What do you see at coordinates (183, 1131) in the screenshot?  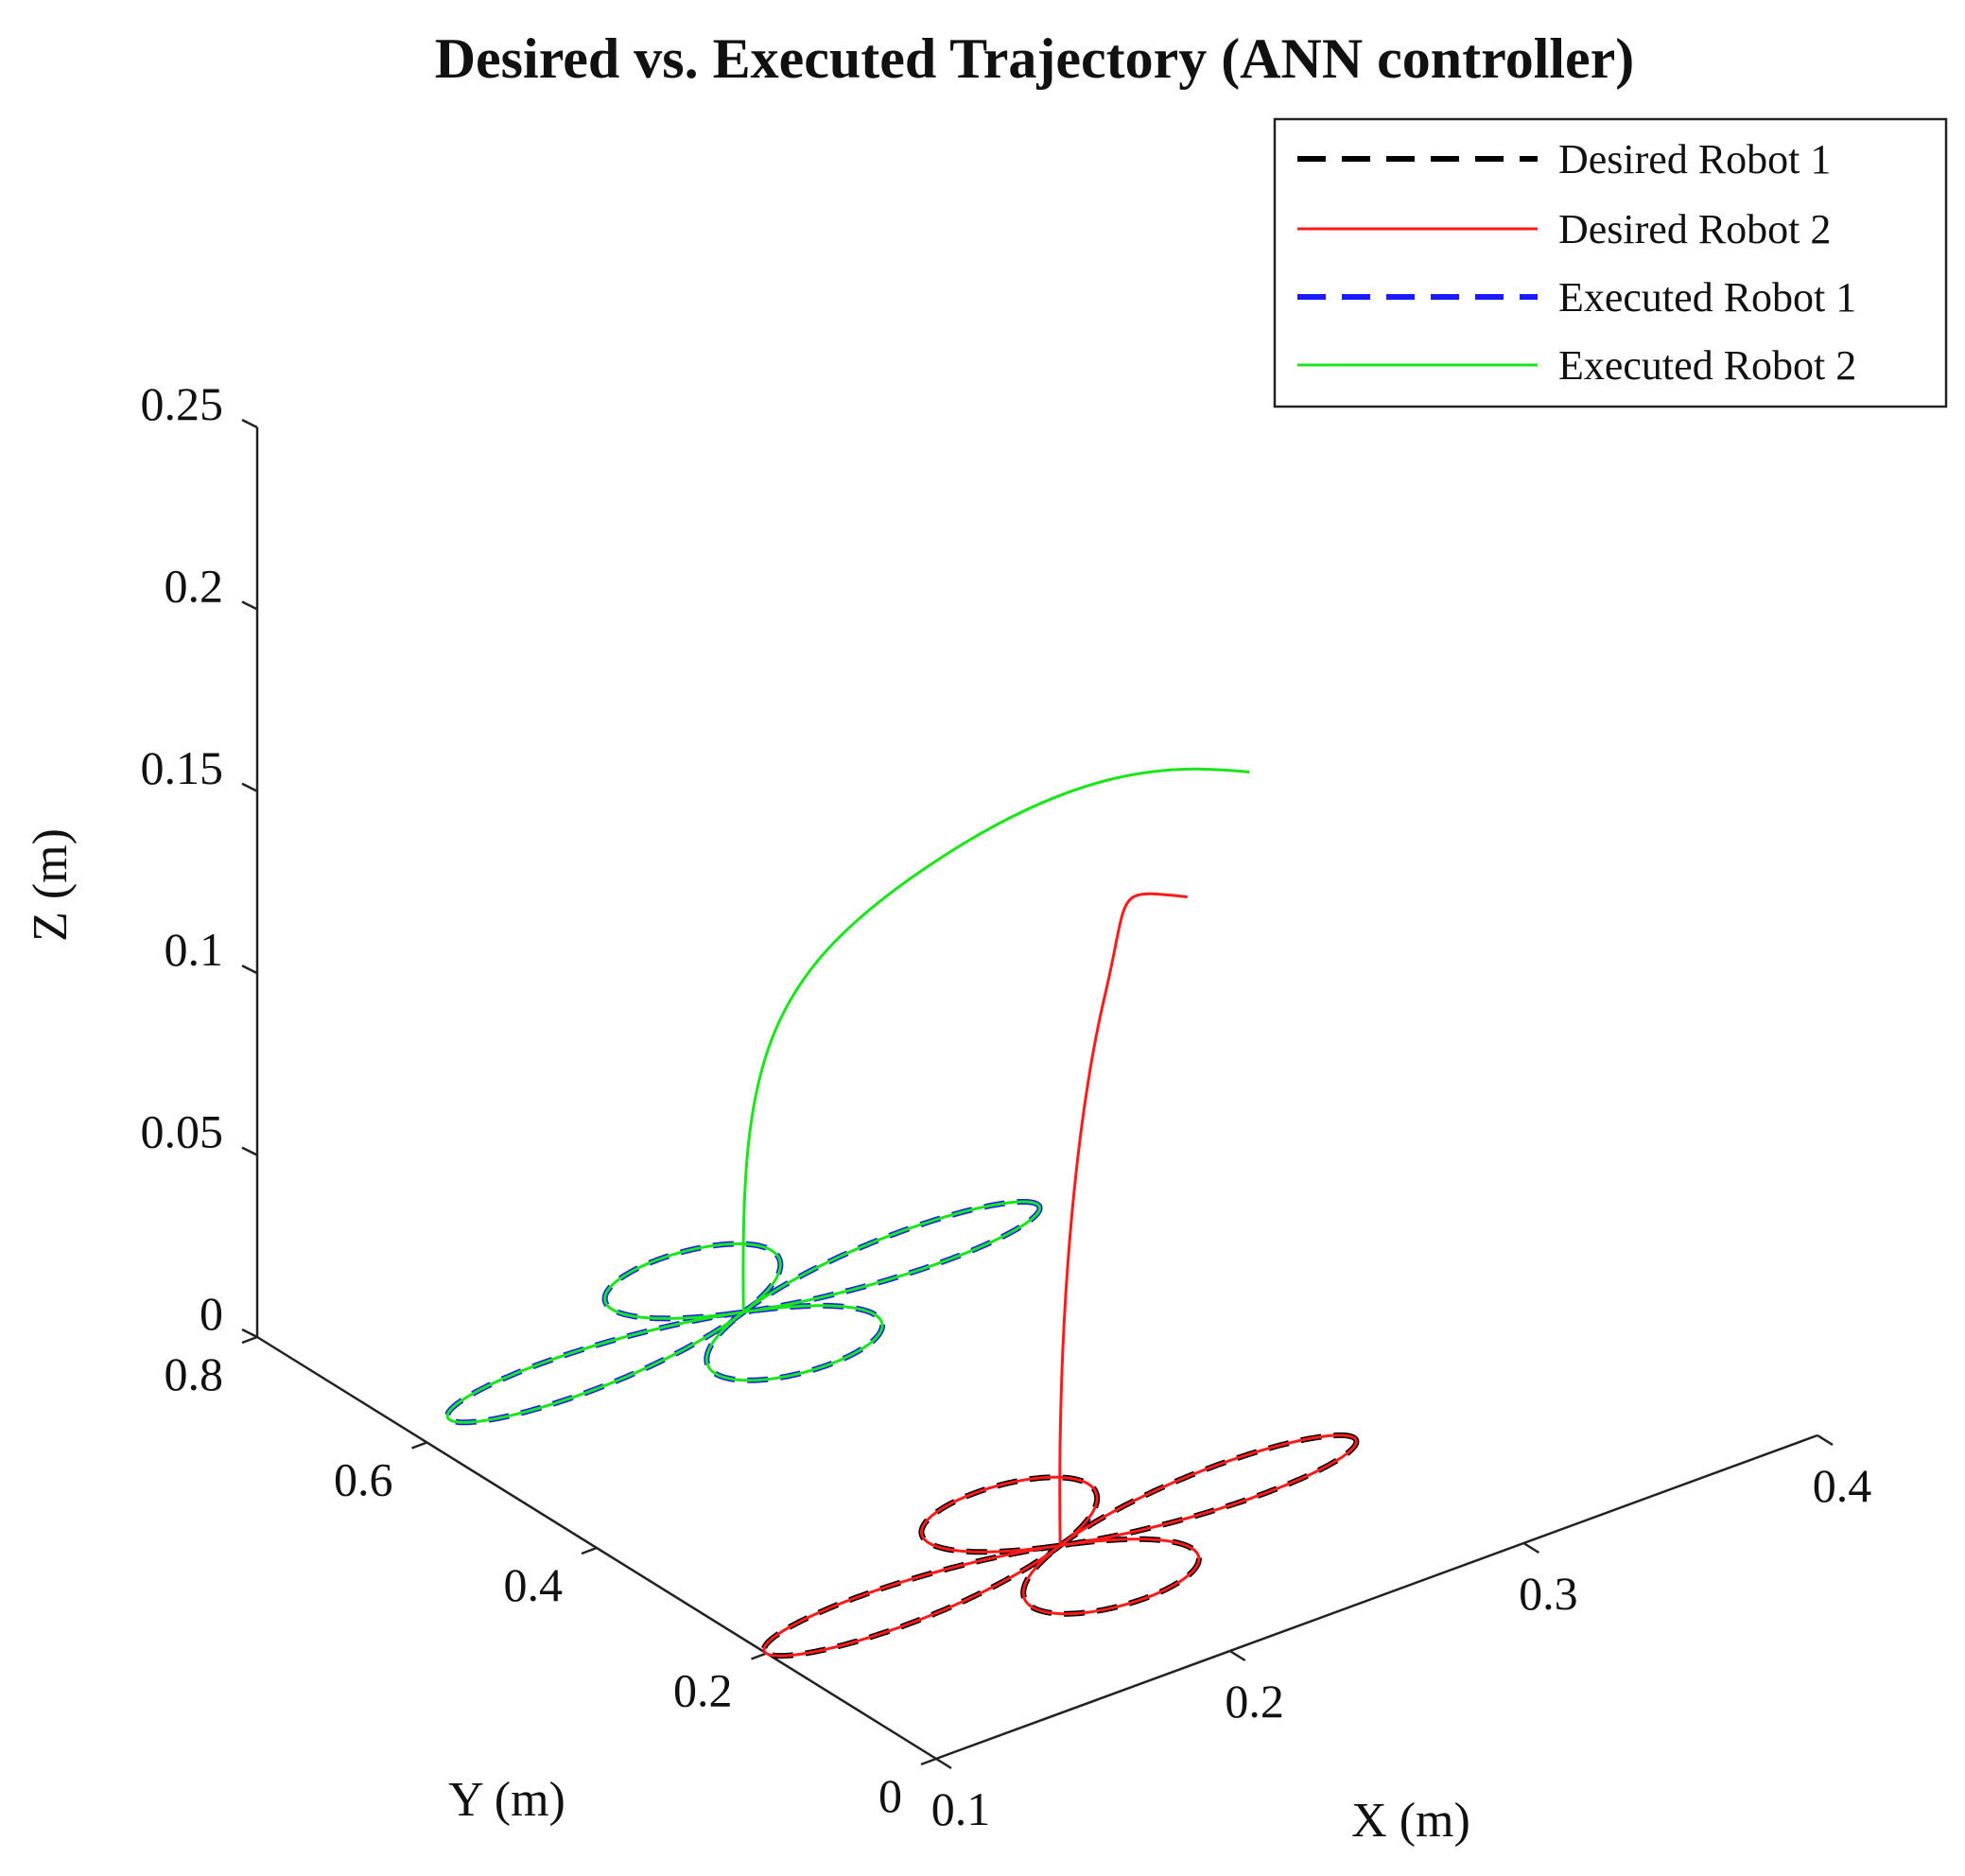 I see `z-tick-label-1: 0.05` at bounding box center [183, 1131].